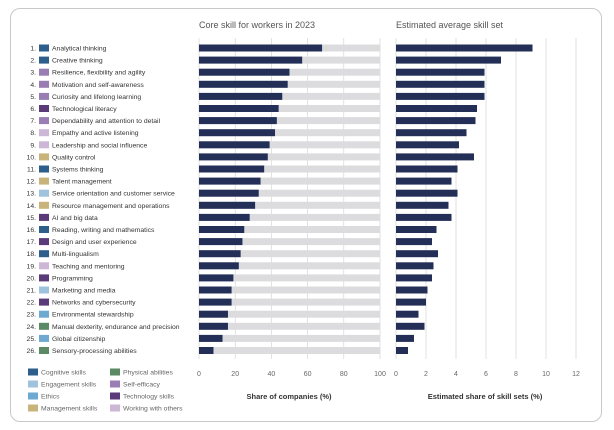  What do you see at coordinates (93, 315) in the screenshot?
I see `skill-label: Environmental stewardship` at bounding box center [93, 315].